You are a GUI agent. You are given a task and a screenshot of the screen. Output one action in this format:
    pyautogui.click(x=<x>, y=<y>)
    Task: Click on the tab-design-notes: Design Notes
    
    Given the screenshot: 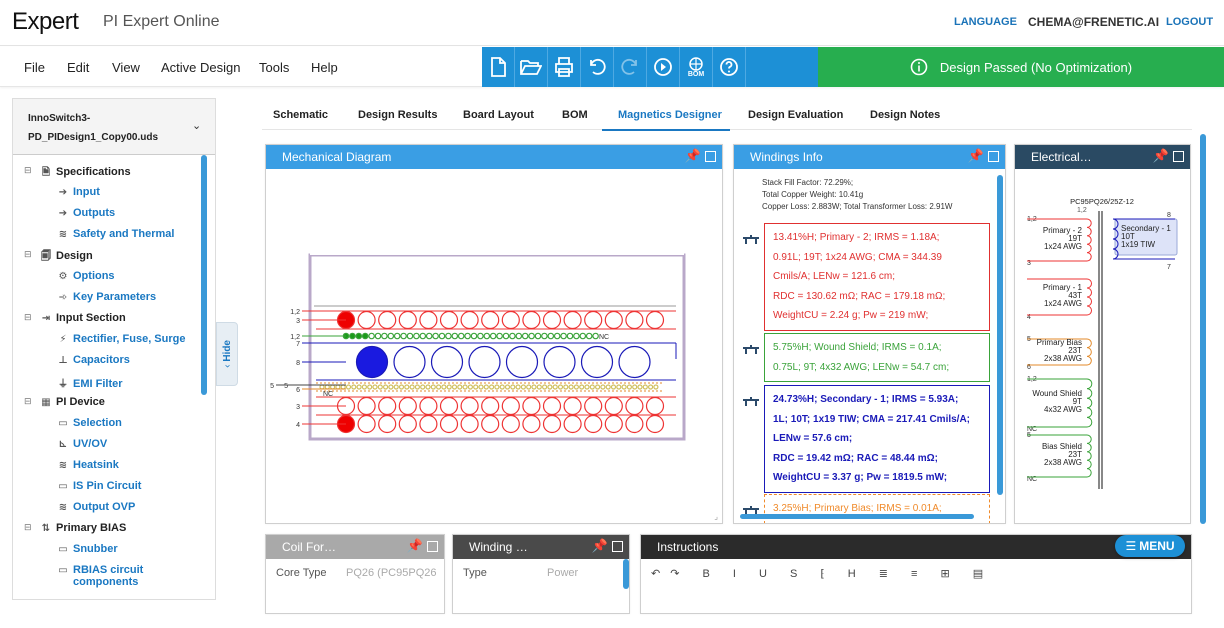 What is the action you would take?
    pyautogui.click(x=905, y=115)
    